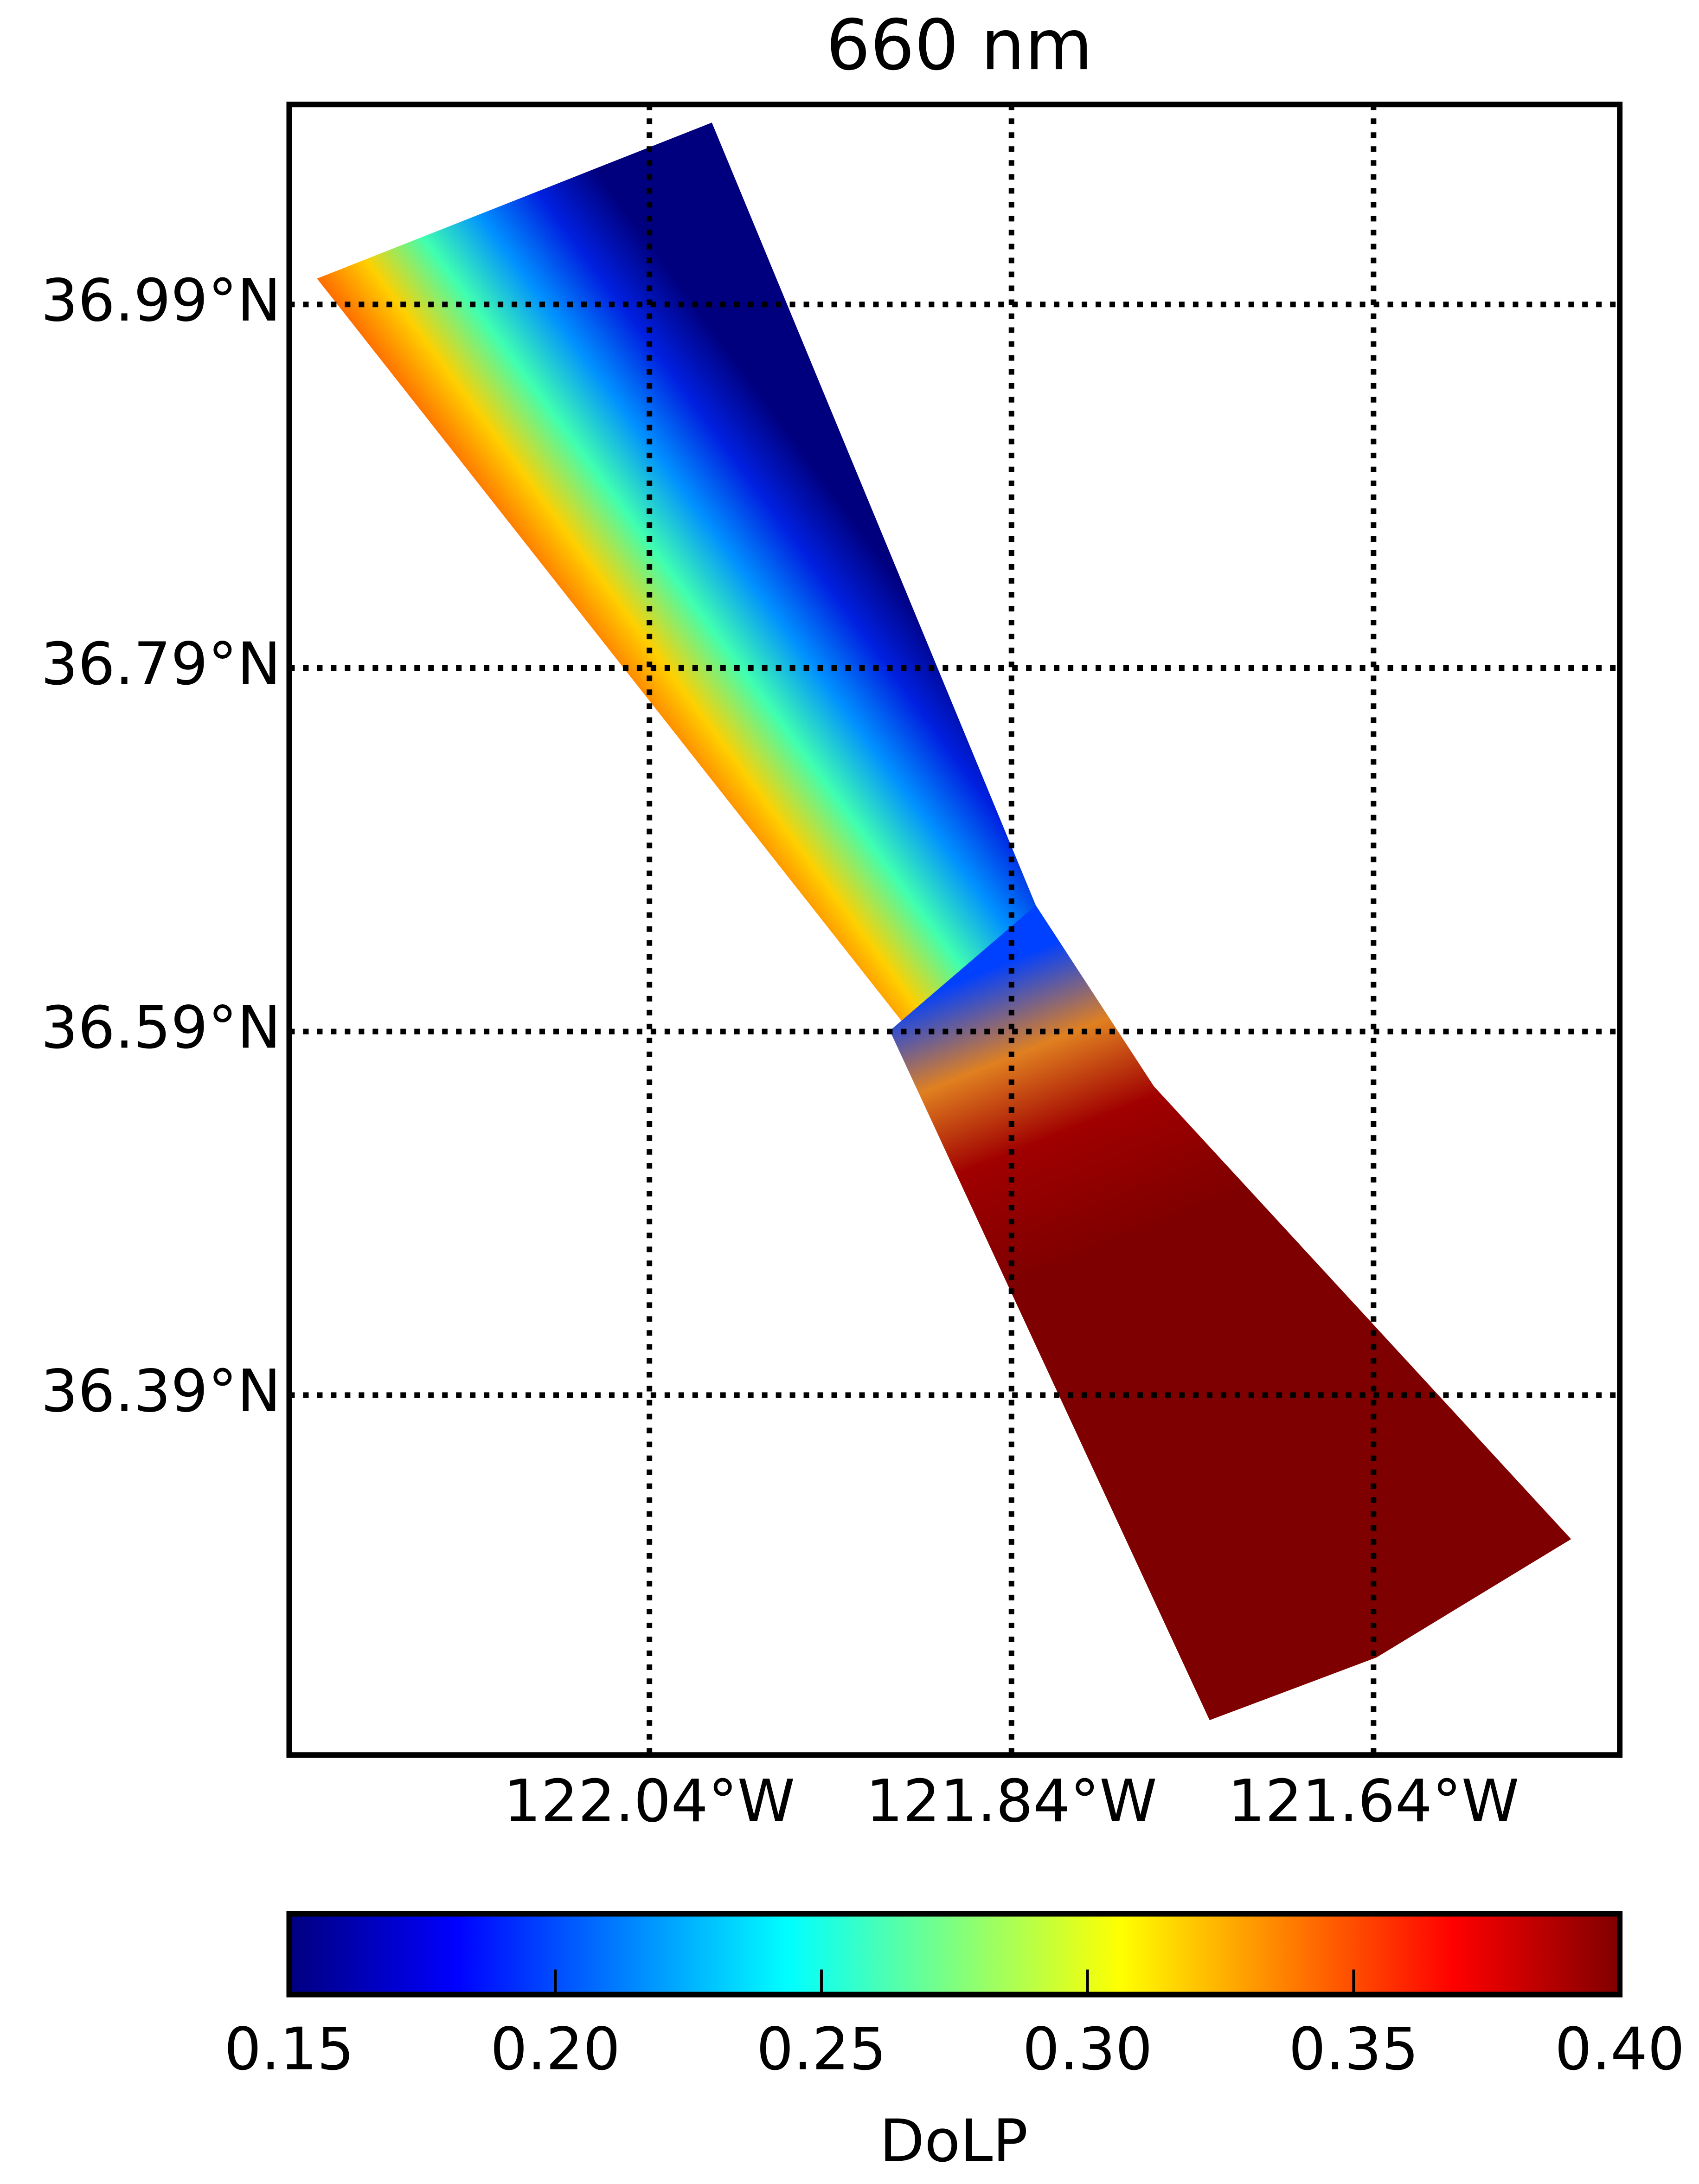  Describe the element at coordinates (161, 664) in the screenshot. I see `y-tick-label: 36.79°N` at that location.